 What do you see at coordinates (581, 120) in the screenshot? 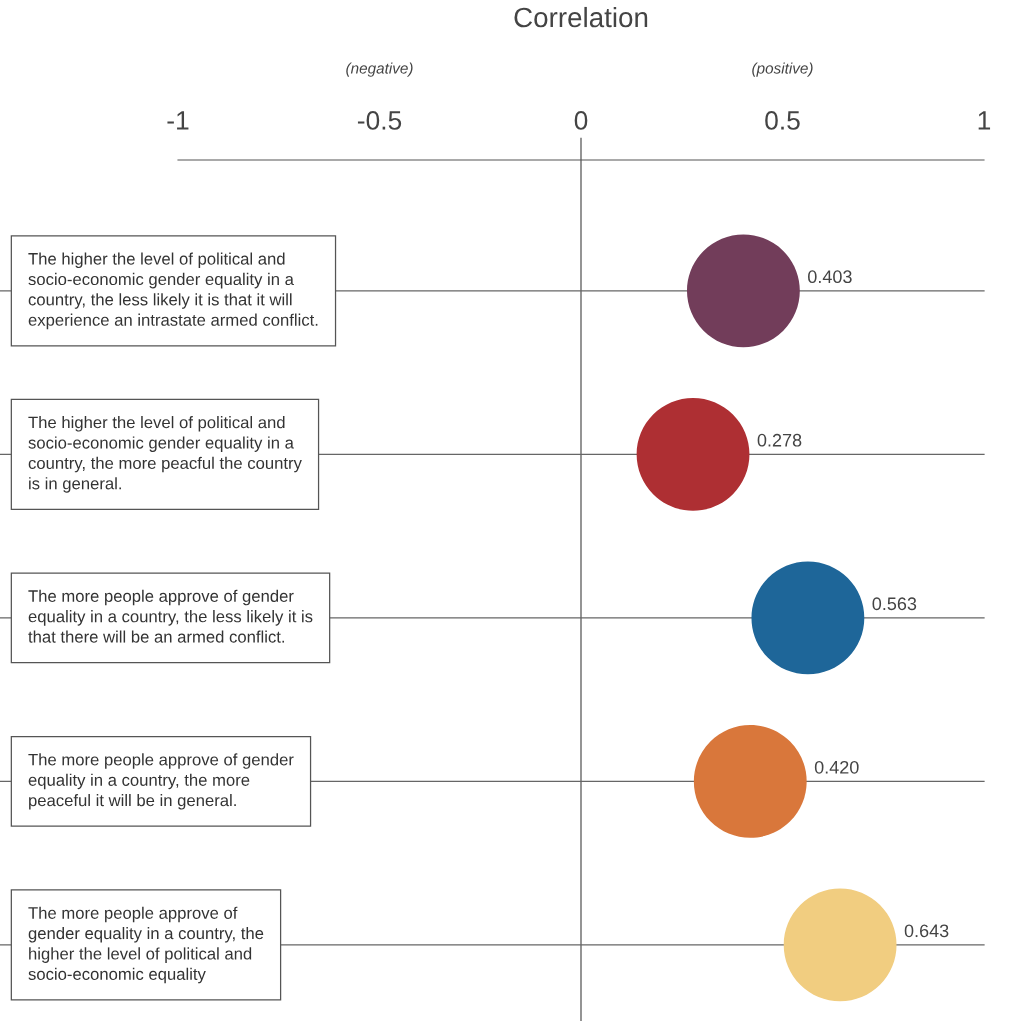
I see `x-tick-label: 0` at bounding box center [581, 120].